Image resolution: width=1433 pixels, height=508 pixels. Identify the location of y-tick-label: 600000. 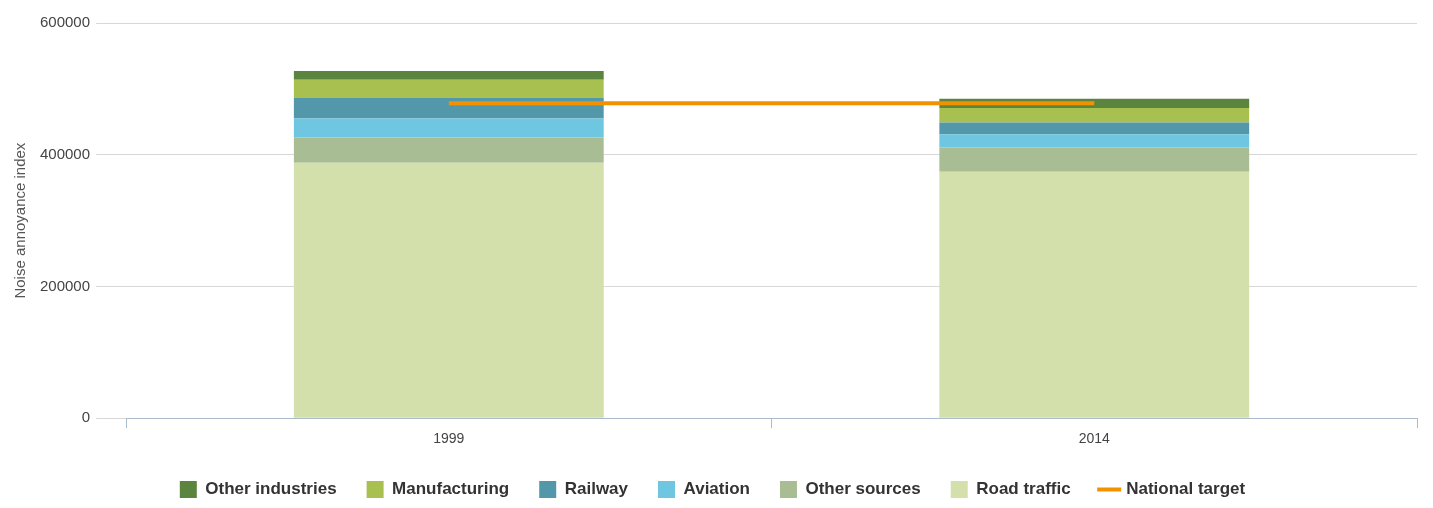
(65, 22).